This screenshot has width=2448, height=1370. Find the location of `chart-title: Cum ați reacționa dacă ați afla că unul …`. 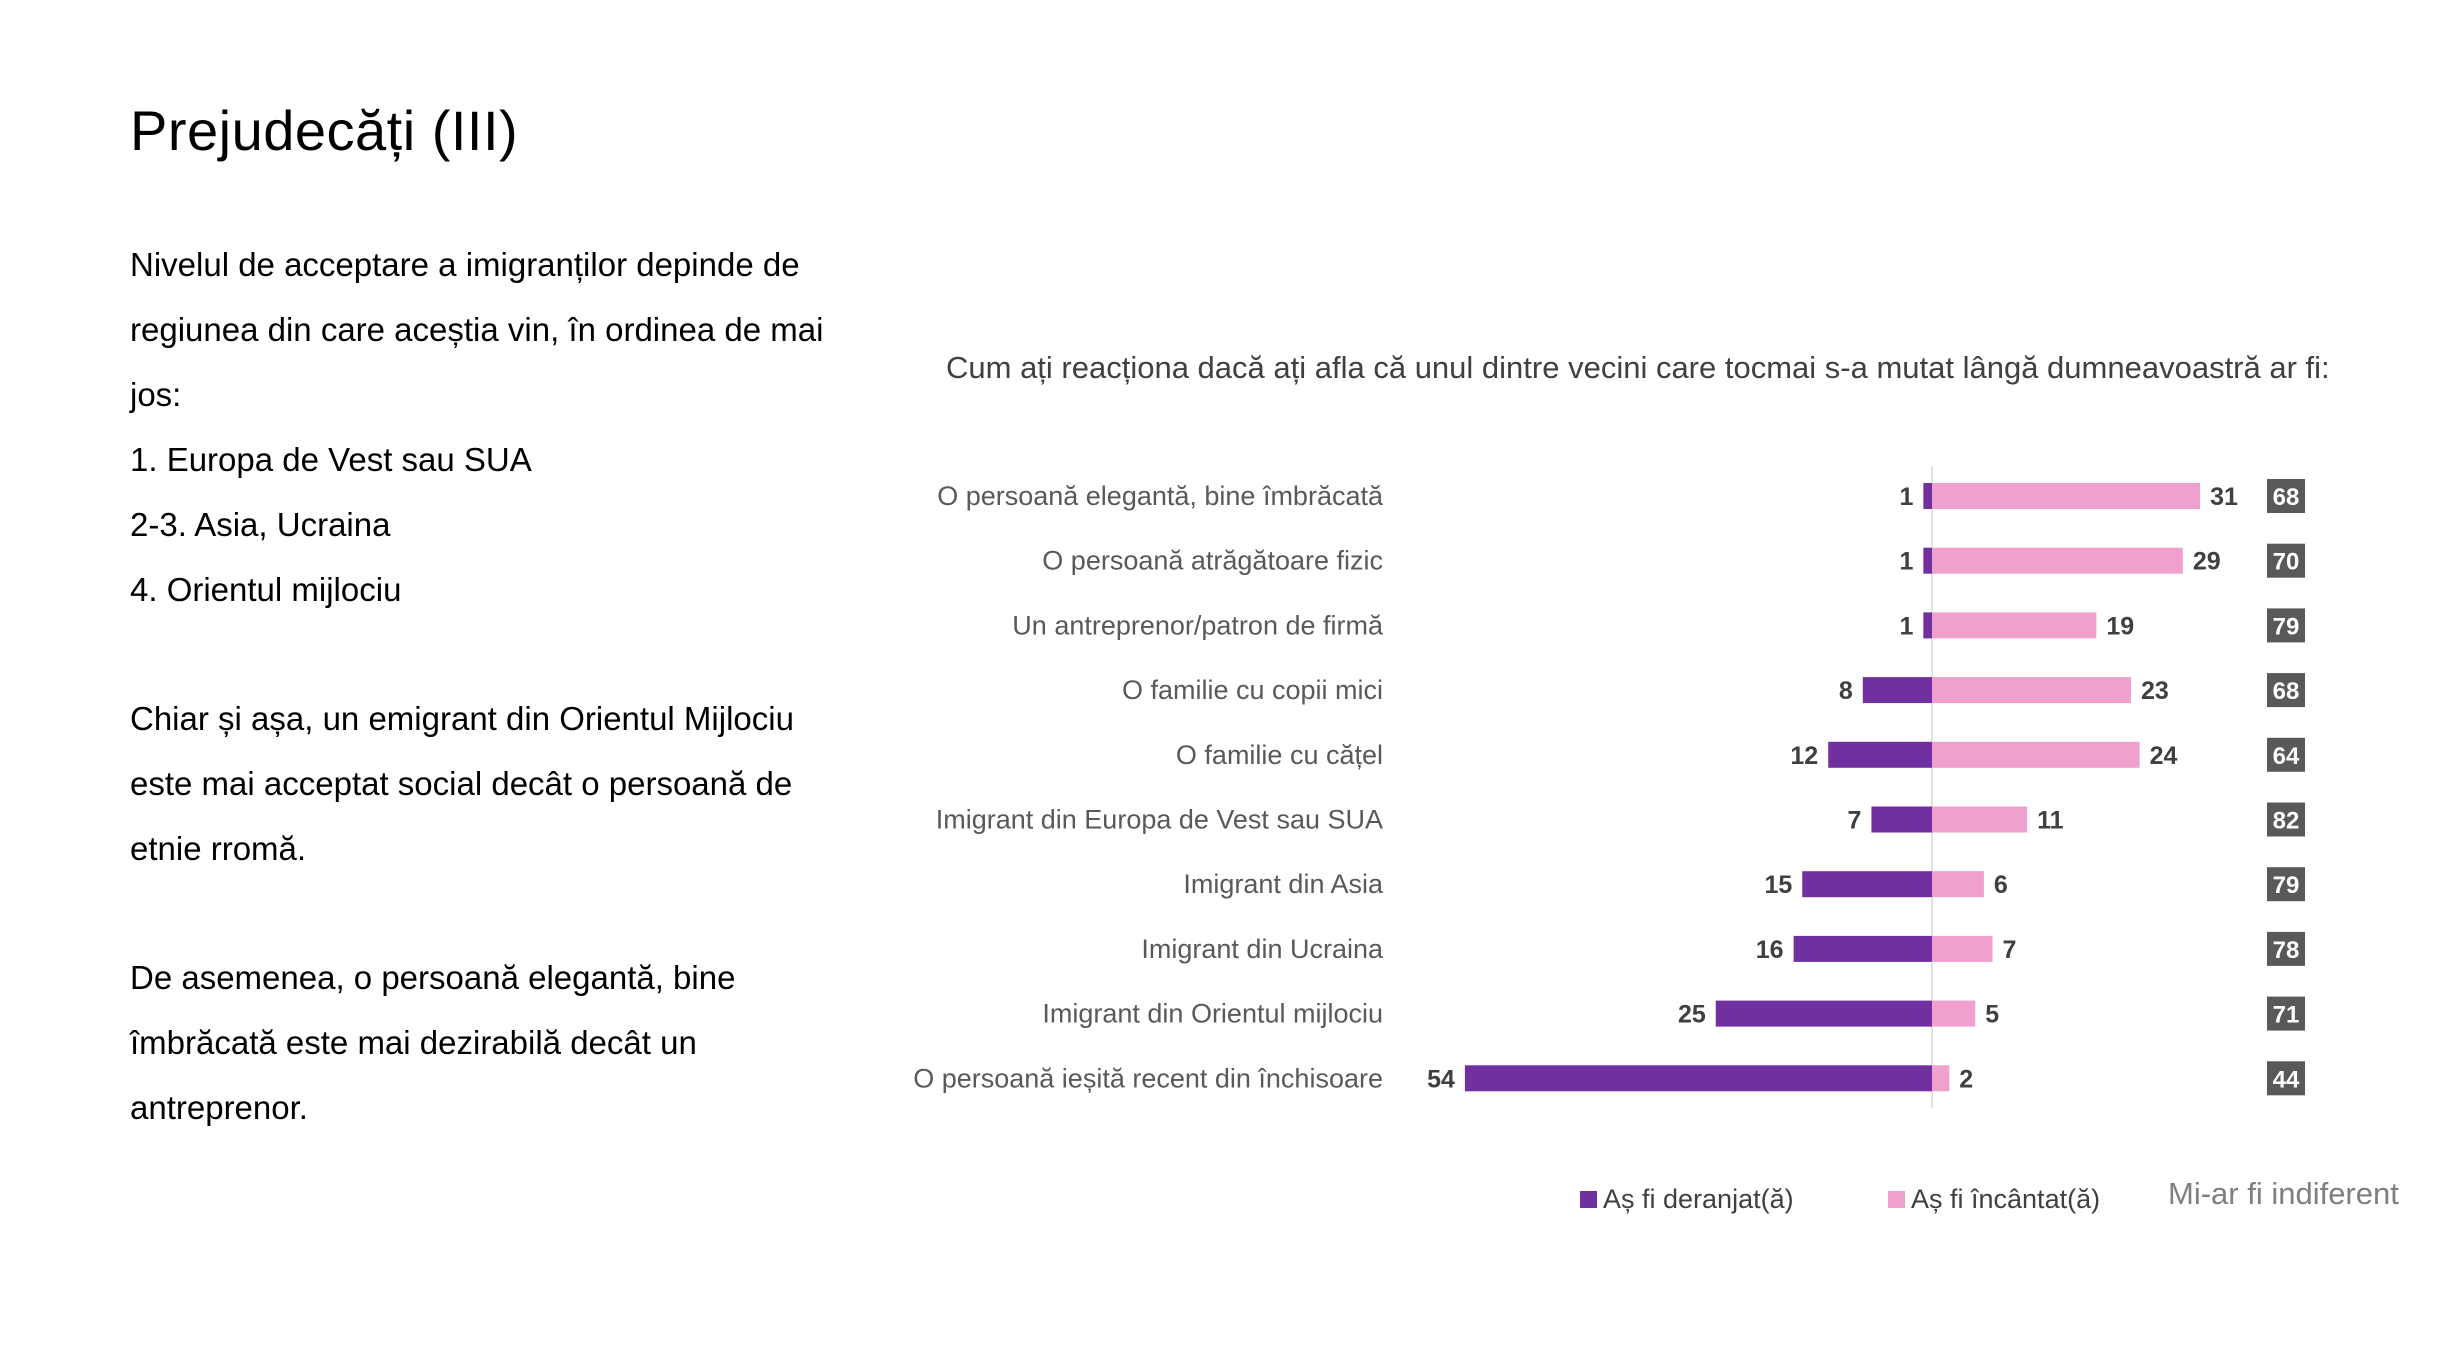

chart-title: Cum ați reacționa dacă ați afla că unul … is located at coordinates (1638, 367).